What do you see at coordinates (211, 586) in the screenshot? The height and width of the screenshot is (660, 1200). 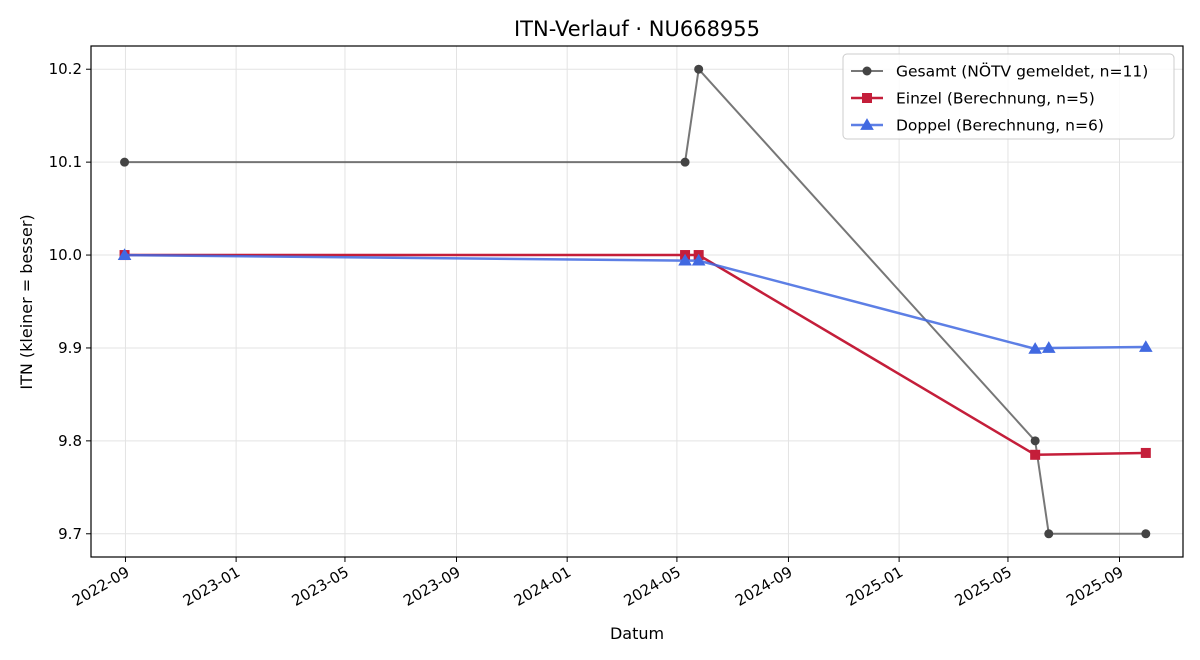 I see `x-tick-label: 2023-01` at bounding box center [211, 586].